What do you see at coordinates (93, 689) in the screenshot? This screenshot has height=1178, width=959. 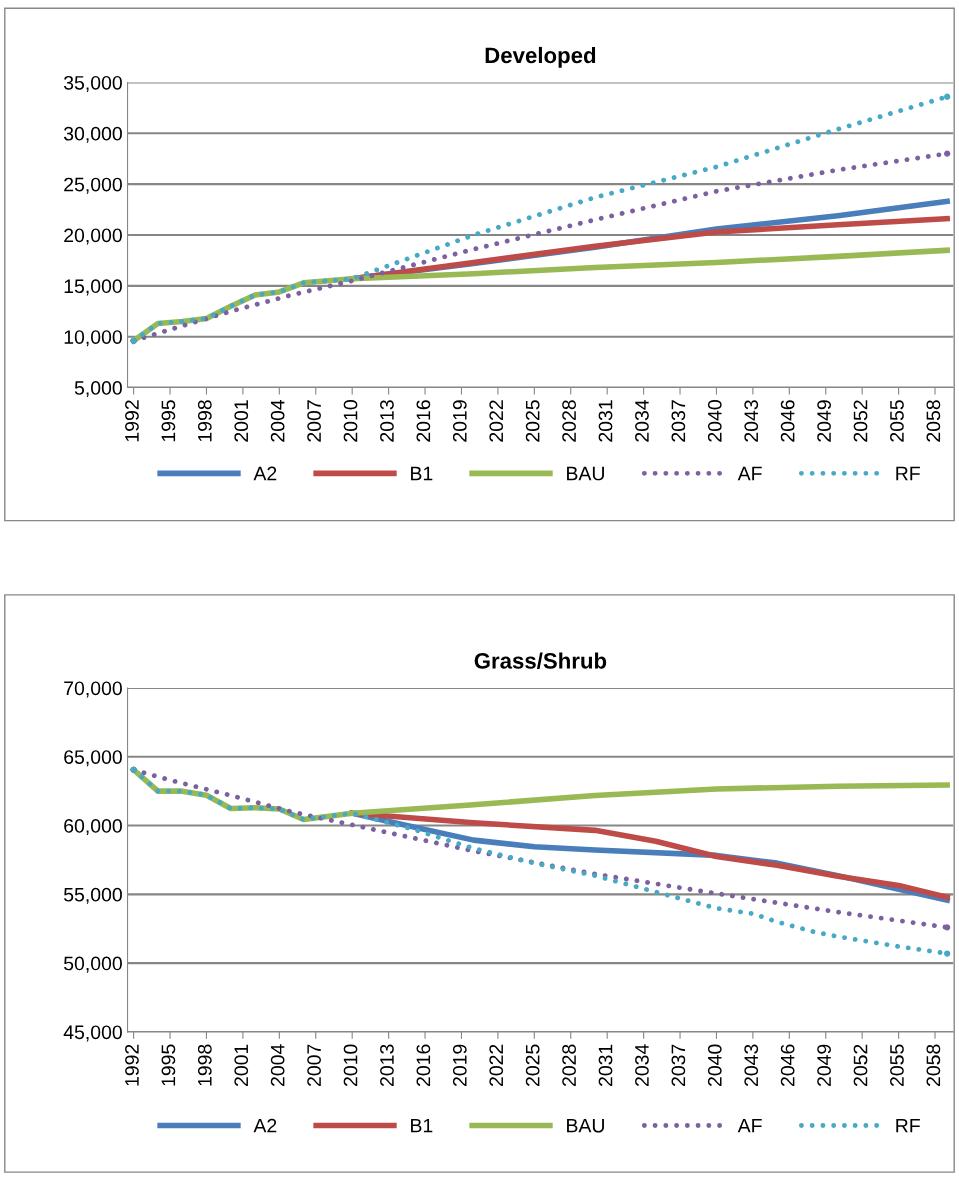 I see `y-tick-label: 70,000` at bounding box center [93, 689].